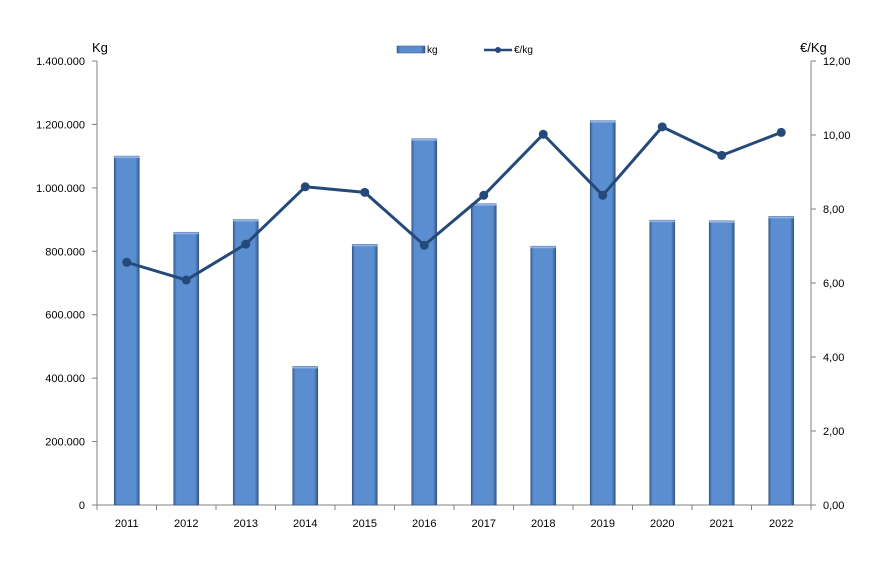 The image size is (891, 574). Describe the element at coordinates (722, 524) in the screenshot. I see `x-tick-label: 2021` at that location.